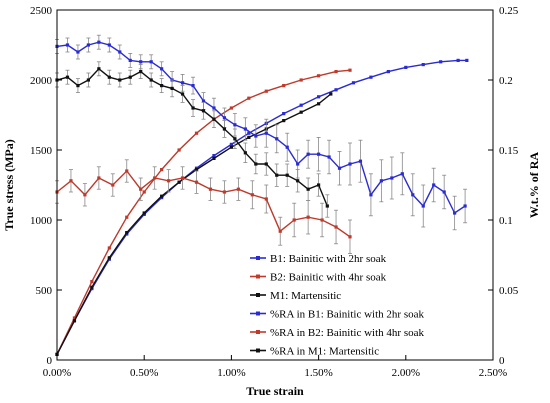 The image size is (550, 403). I want to click on legend-entry: B2: Bainitic with 4hr soak, so click(328, 278).